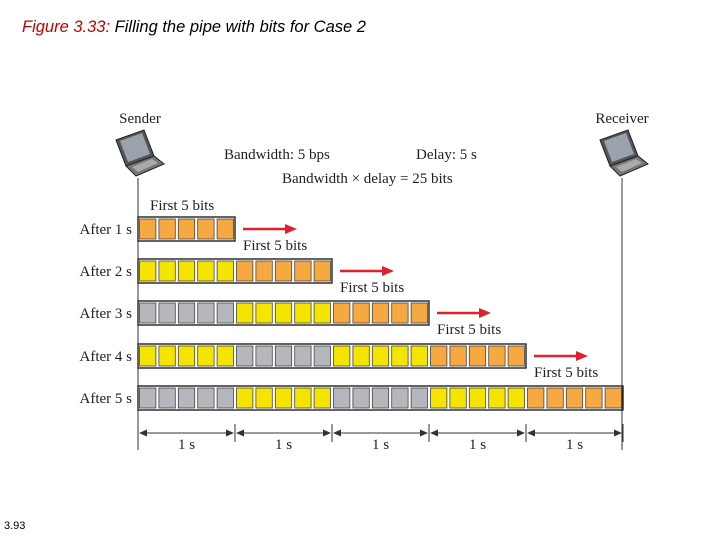  I want to click on figure-number: Figure 3.33:, so click(66, 27).